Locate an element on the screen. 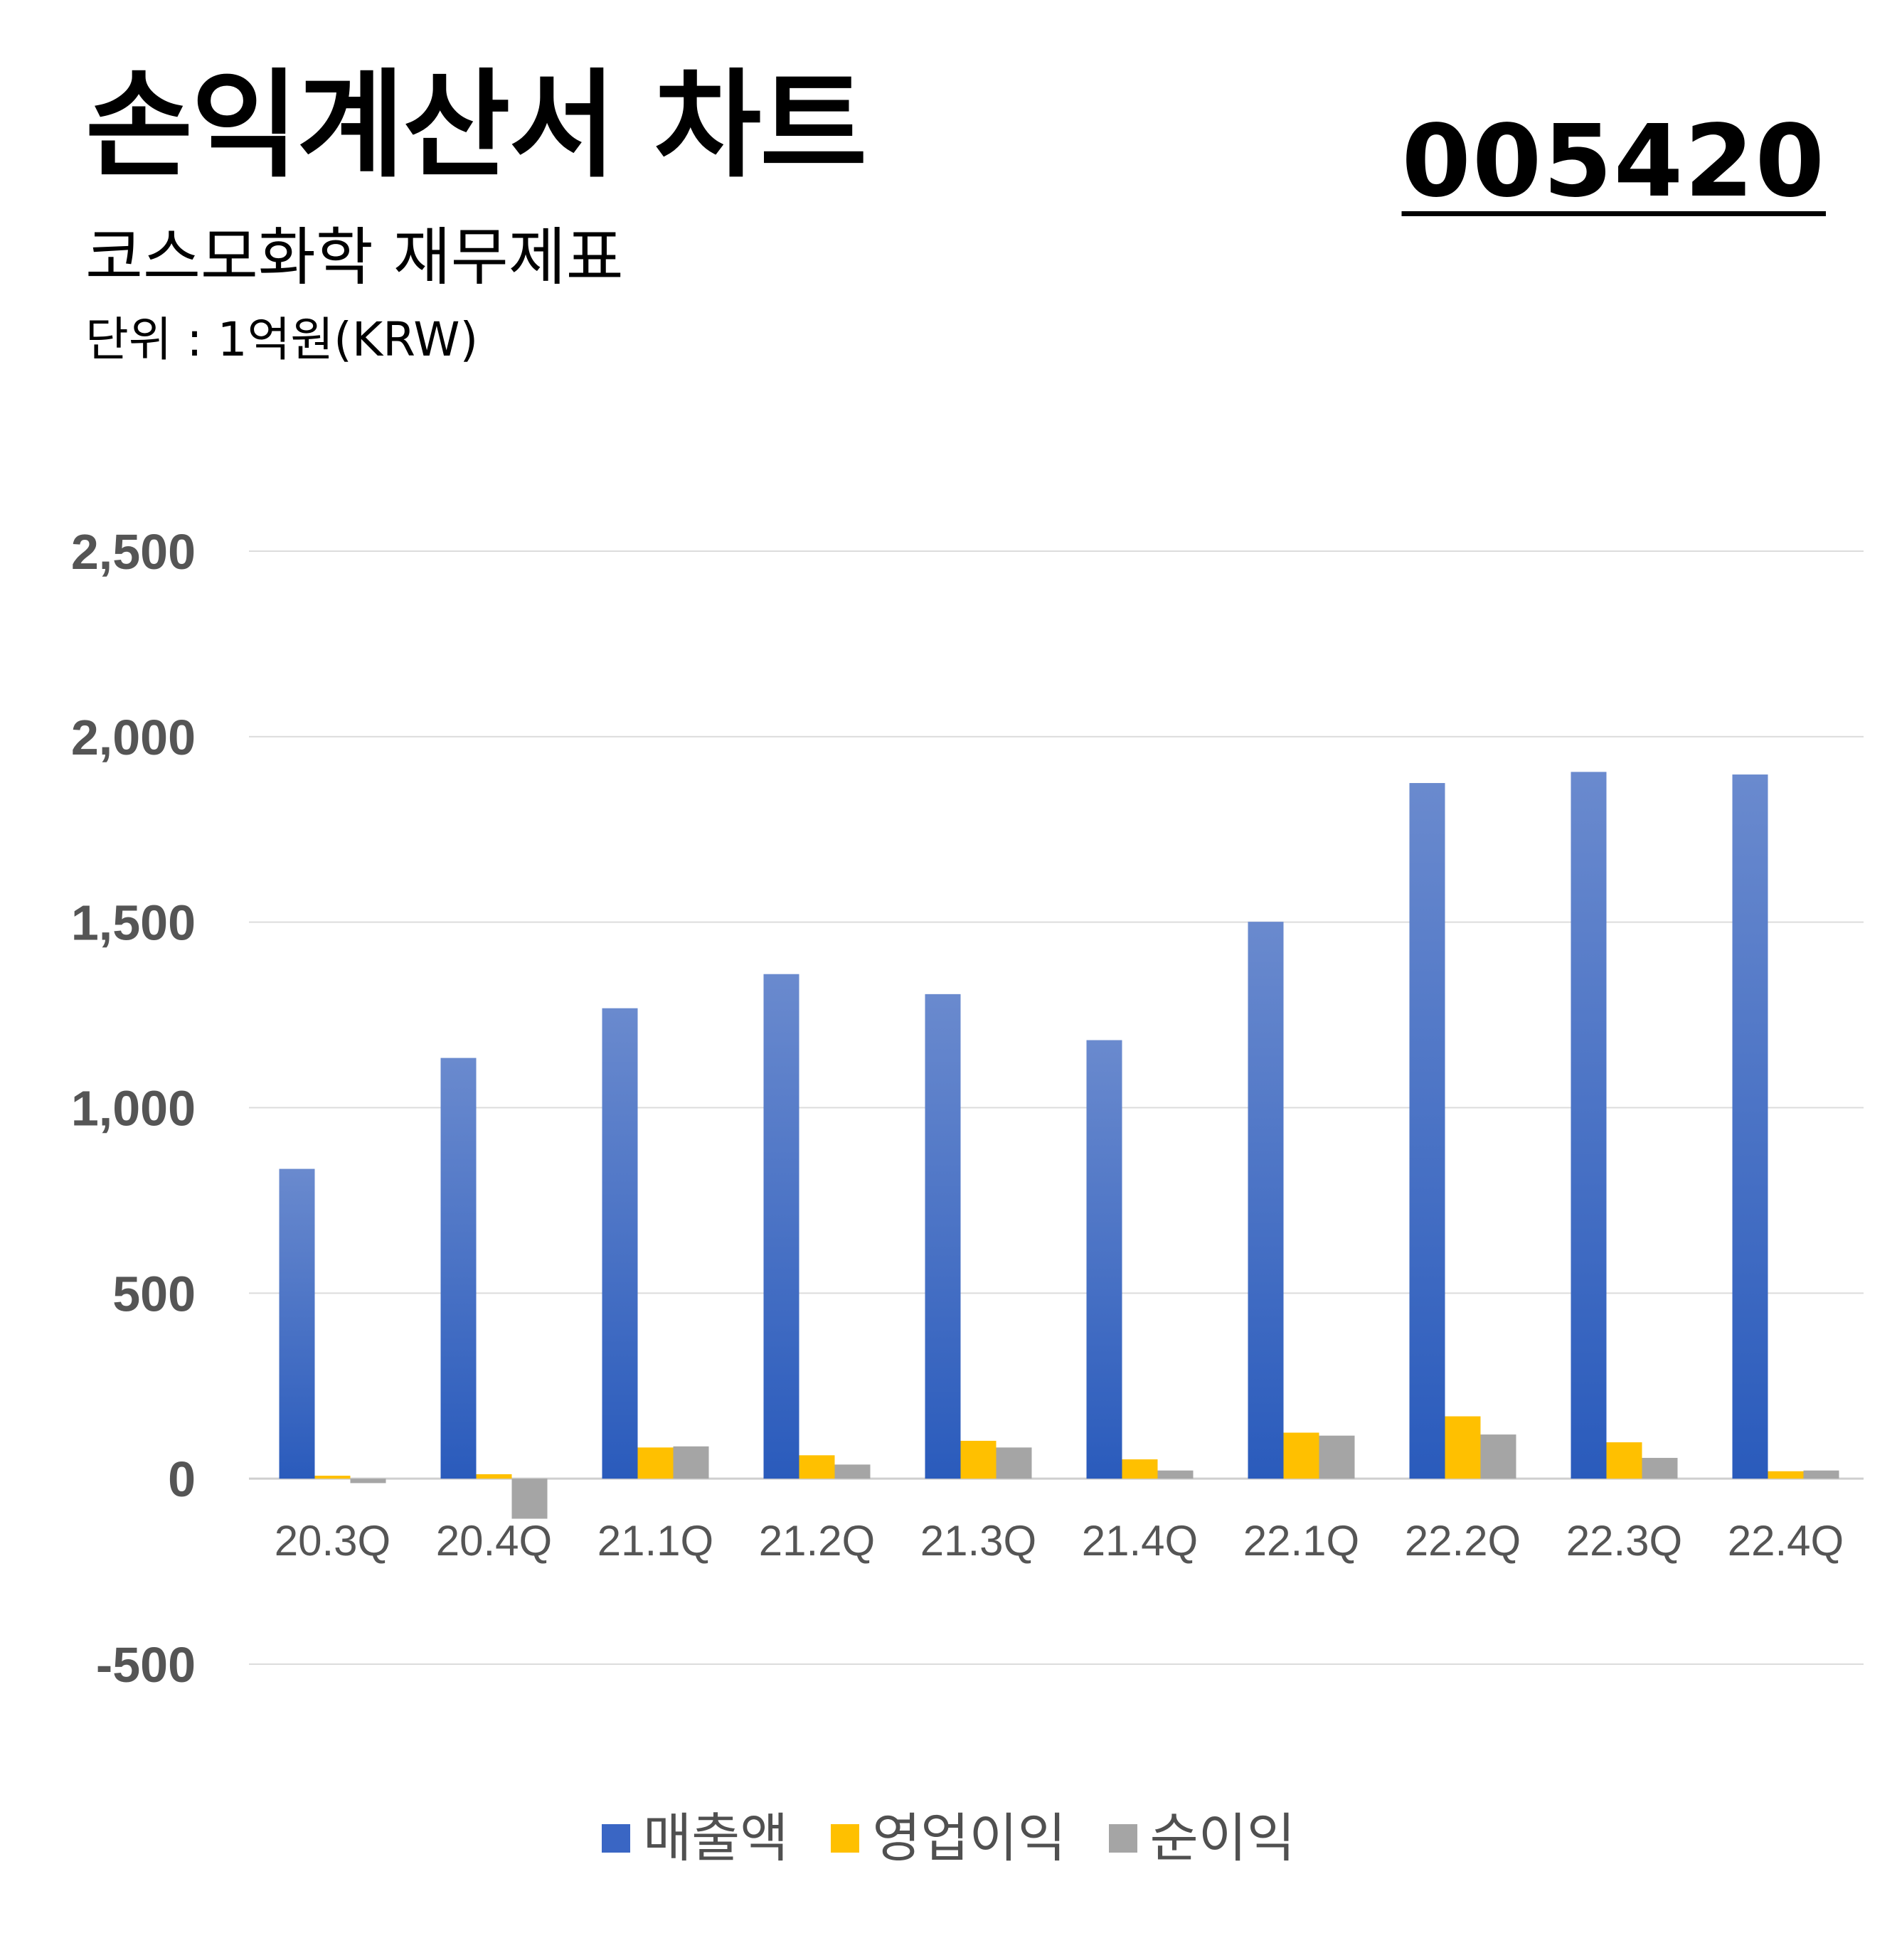 This screenshot has width=1897, height=1960. legend-swatch-net-income is located at coordinates (1122, 1838).